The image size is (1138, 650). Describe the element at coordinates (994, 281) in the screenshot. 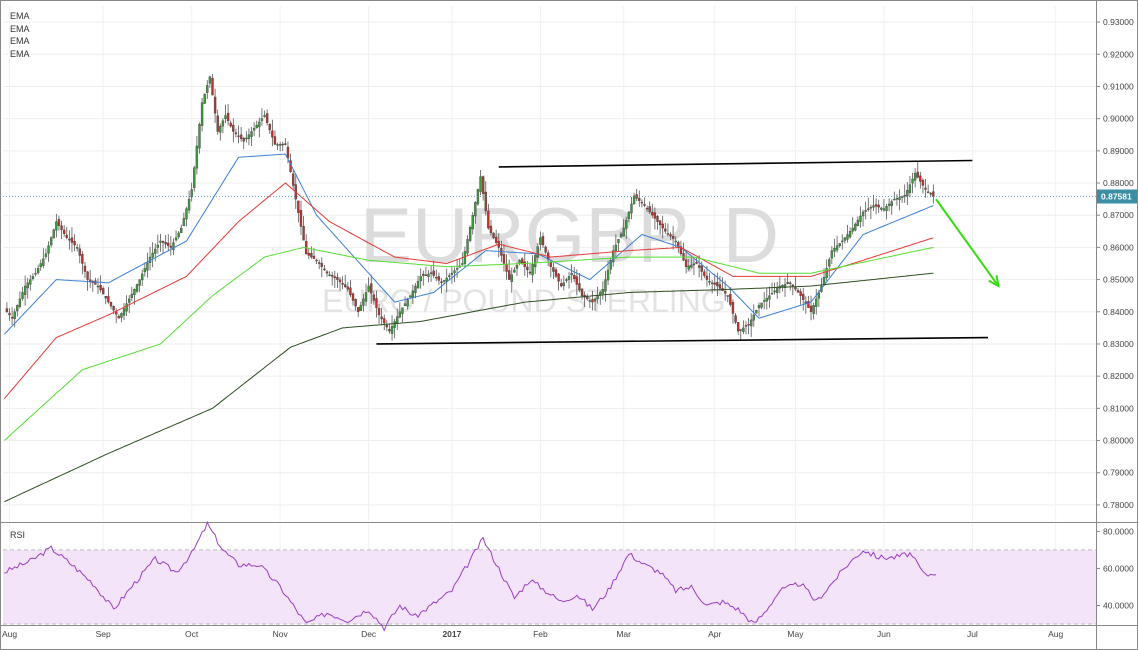

I see `trend-arrow-head` at that location.